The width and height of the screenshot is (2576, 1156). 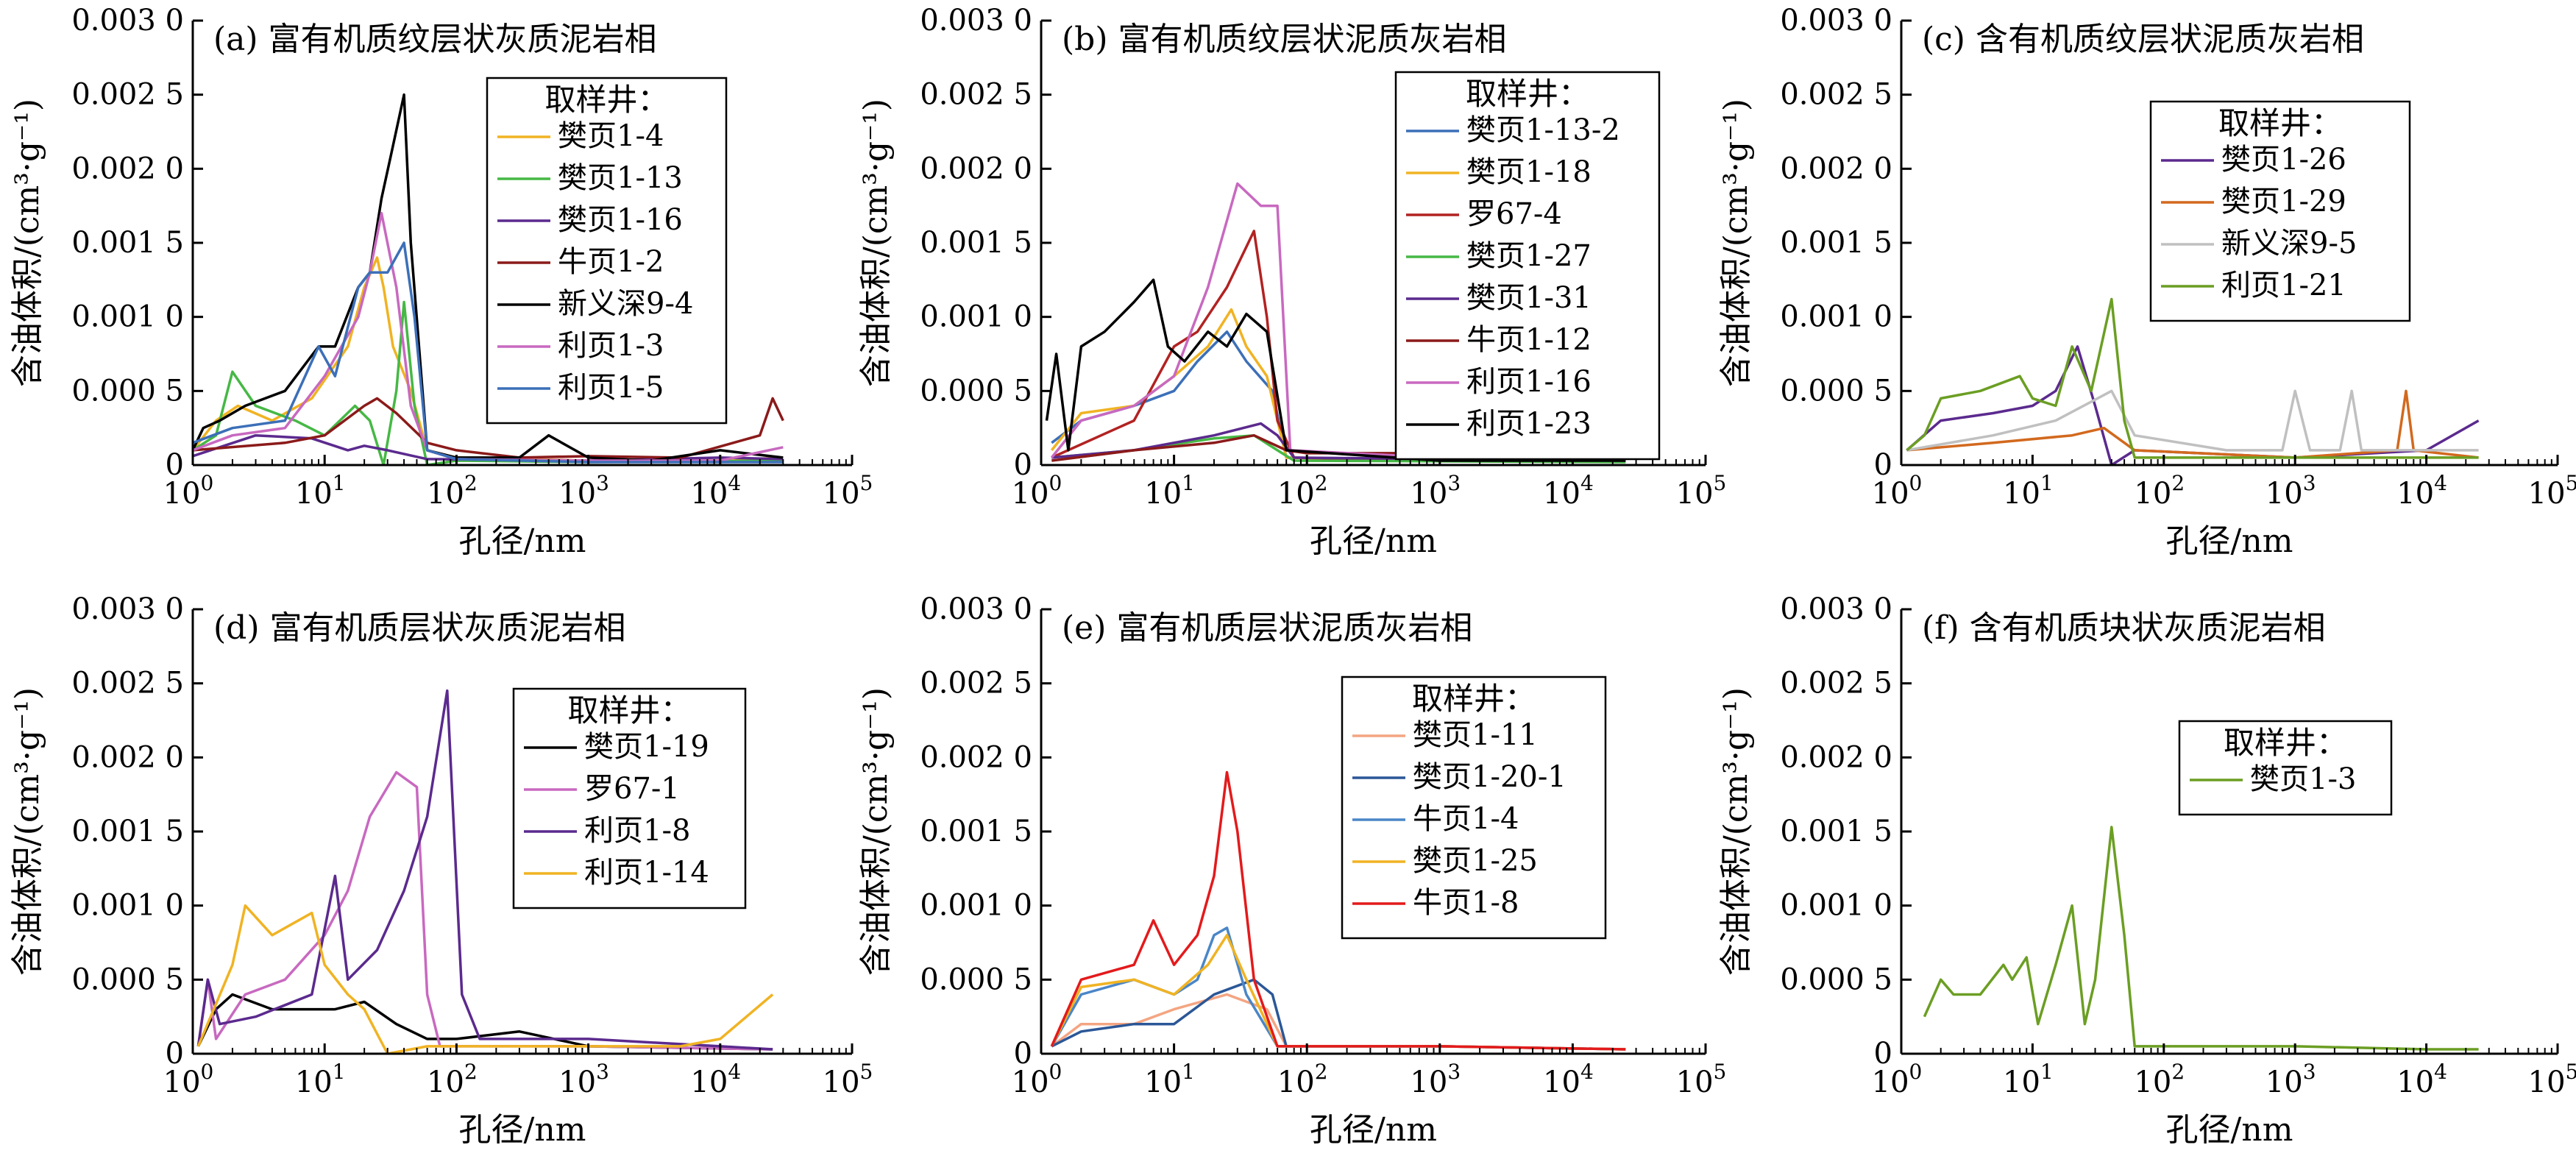 I want to click on legend-entry: 樊页1-11, so click(x=1475, y=735).